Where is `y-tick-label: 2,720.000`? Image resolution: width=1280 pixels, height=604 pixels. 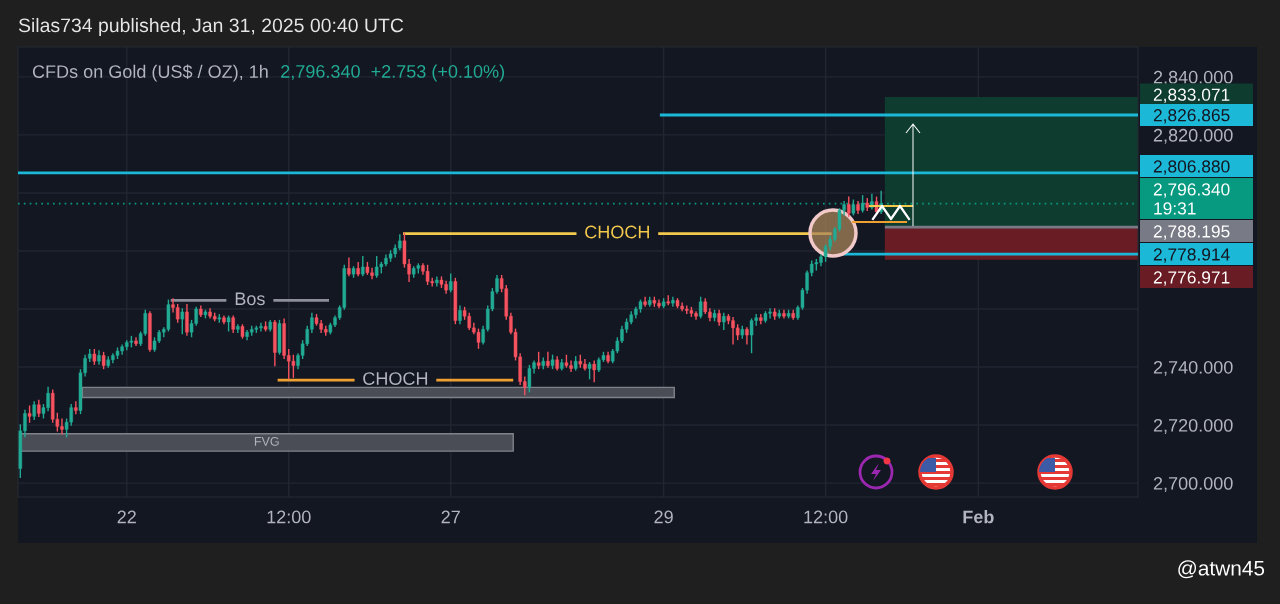 y-tick-label: 2,720.000 is located at coordinates (1193, 426).